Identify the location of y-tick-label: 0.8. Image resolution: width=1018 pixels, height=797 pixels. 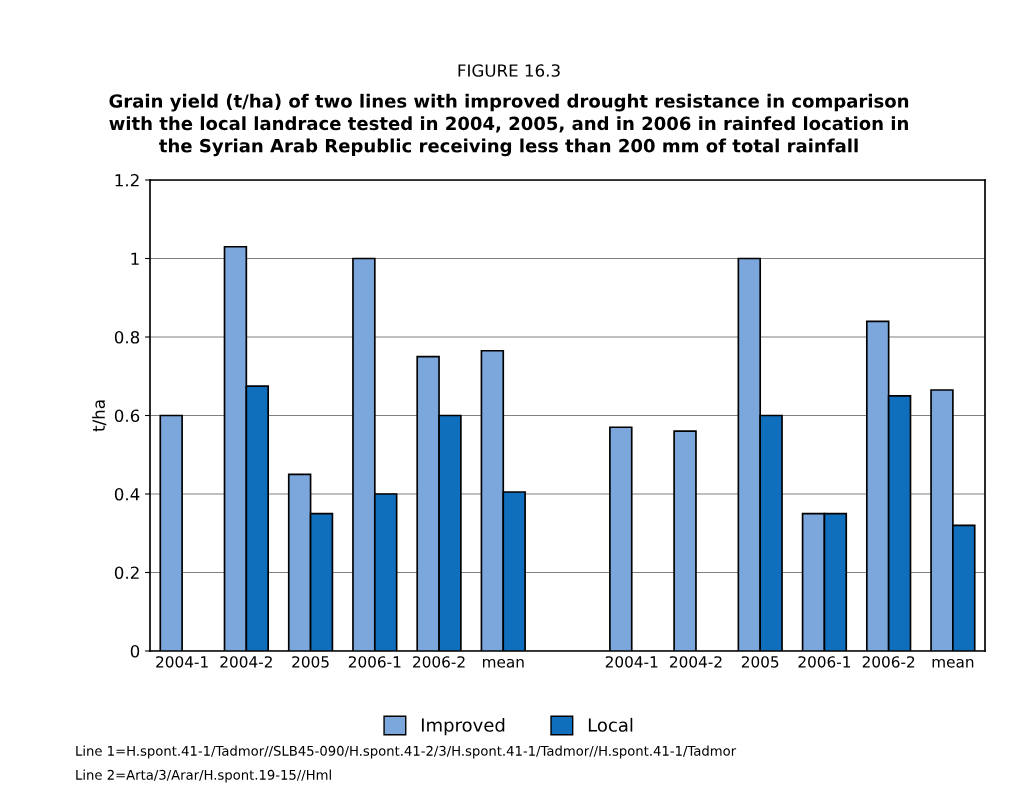
(127, 337).